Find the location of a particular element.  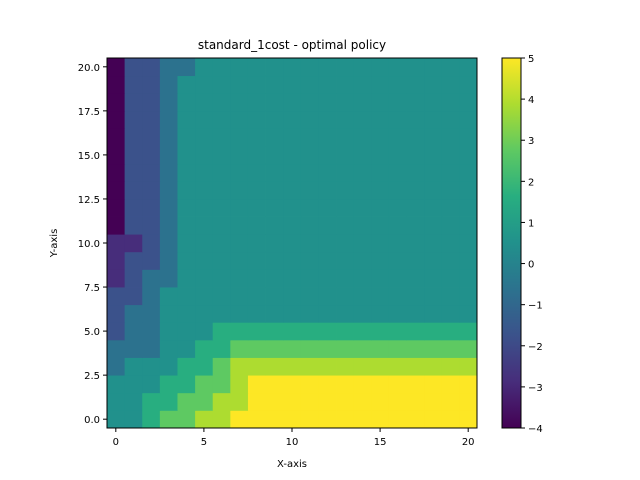

y-tick-label: 15.0 is located at coordinates (89, 156).